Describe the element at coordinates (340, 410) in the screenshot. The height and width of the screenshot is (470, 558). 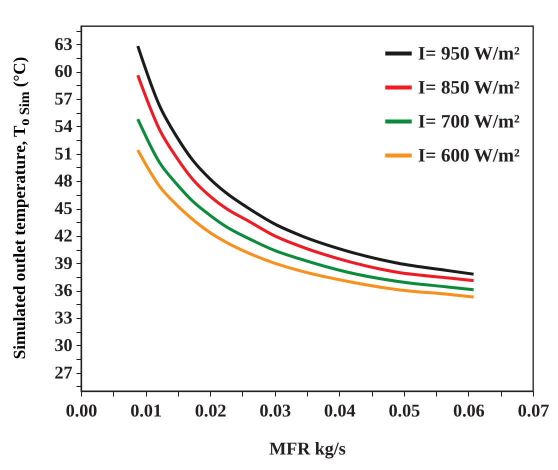
I see `x-tick-label: 0.04` at that location.